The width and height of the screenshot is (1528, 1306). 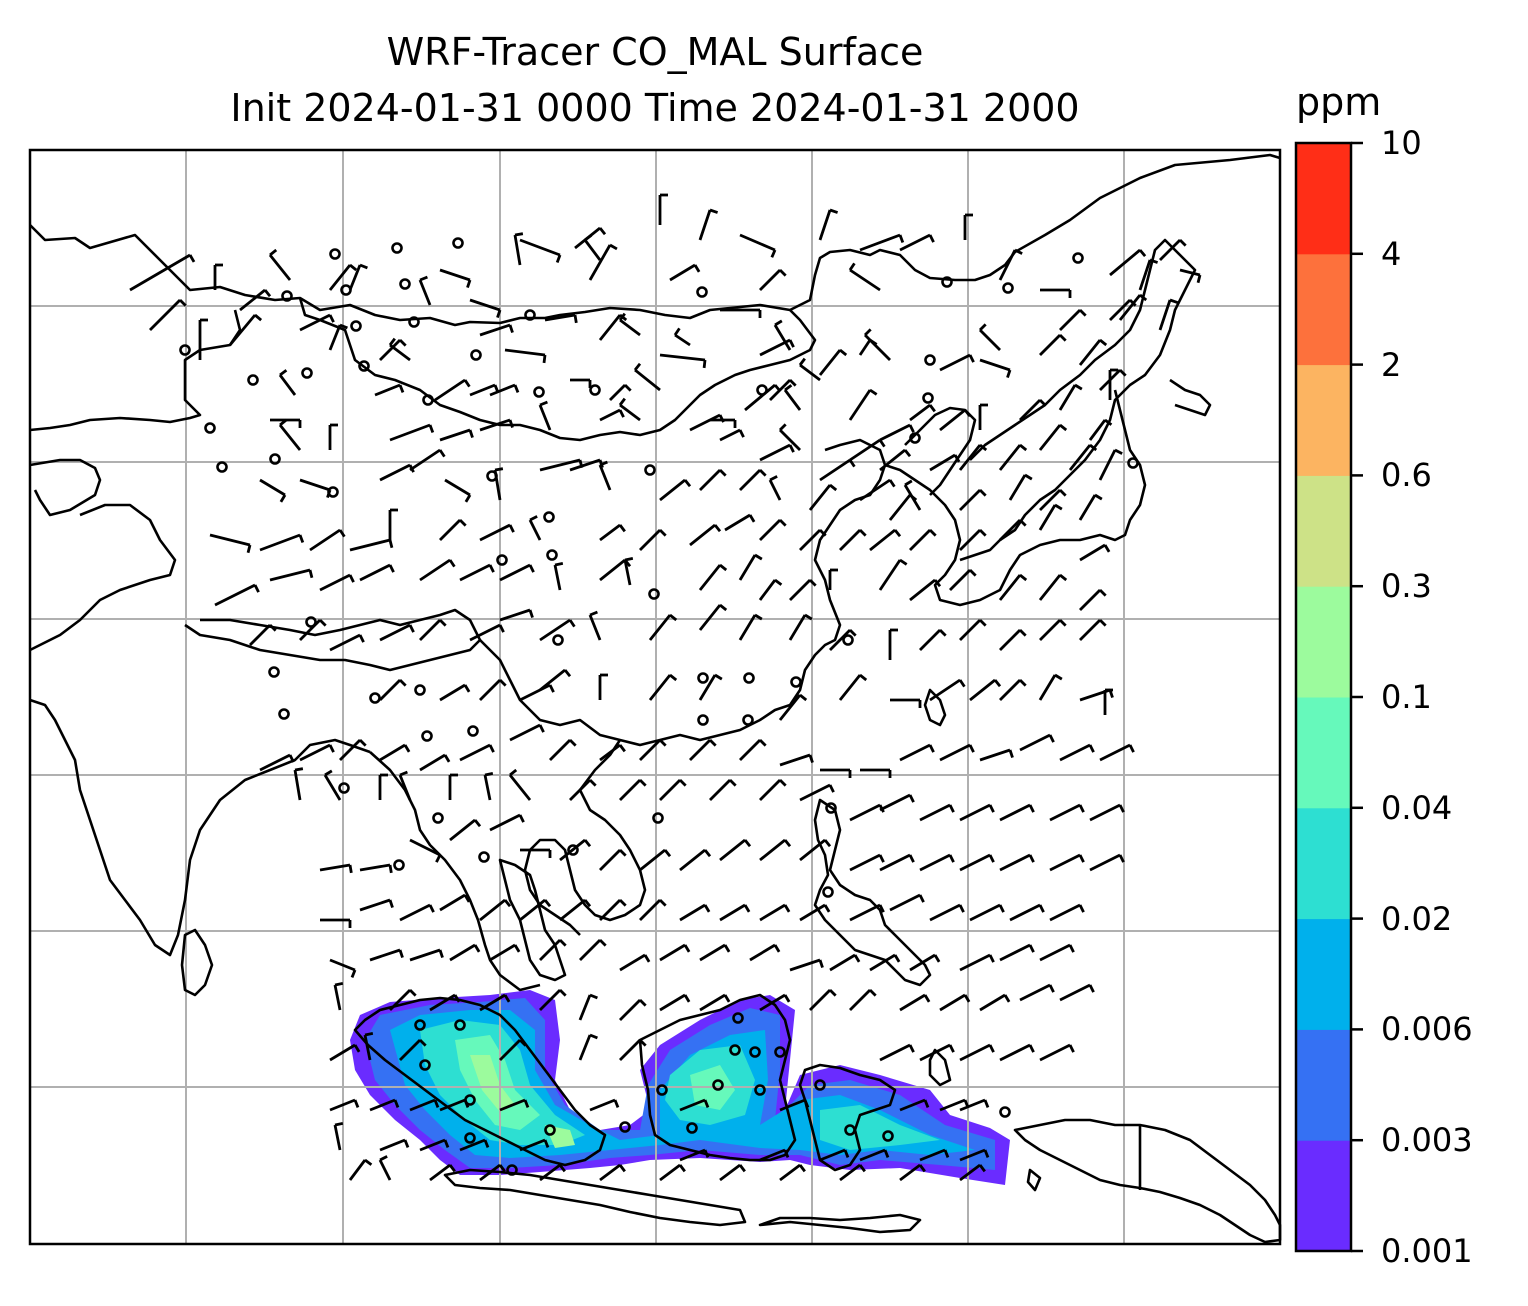 What do you see at coordinates (200, 827) in the screenshot?
I see `coastline-india-south` at bounding box center [200, 827].